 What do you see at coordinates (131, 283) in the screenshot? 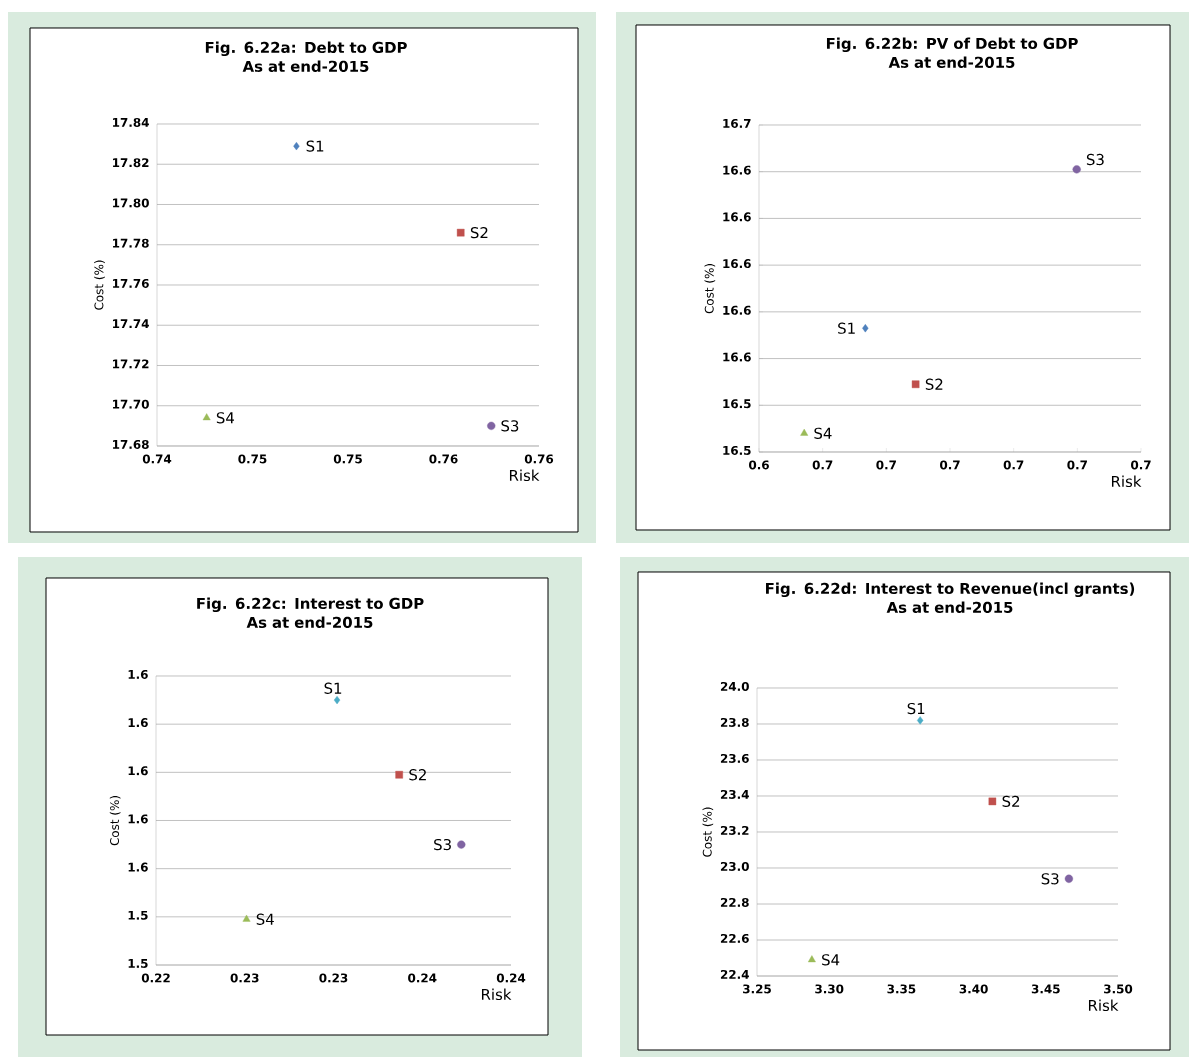
I see `y-tick-label: 17.76` at bounding box center [131, 283].